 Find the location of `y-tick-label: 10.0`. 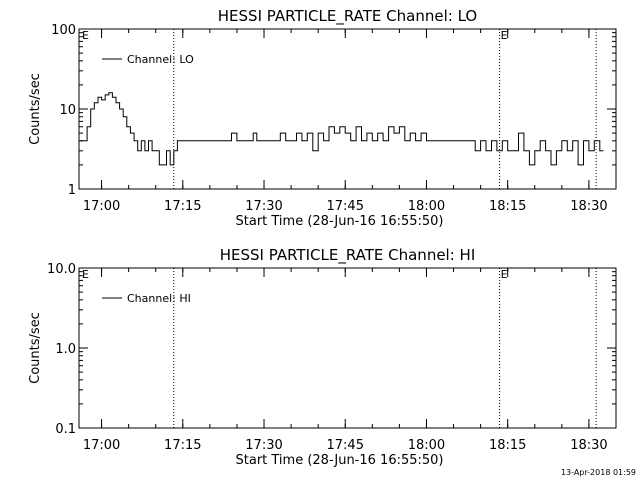

y-tick-label: 10.0 is located at coordinates (61, 269).